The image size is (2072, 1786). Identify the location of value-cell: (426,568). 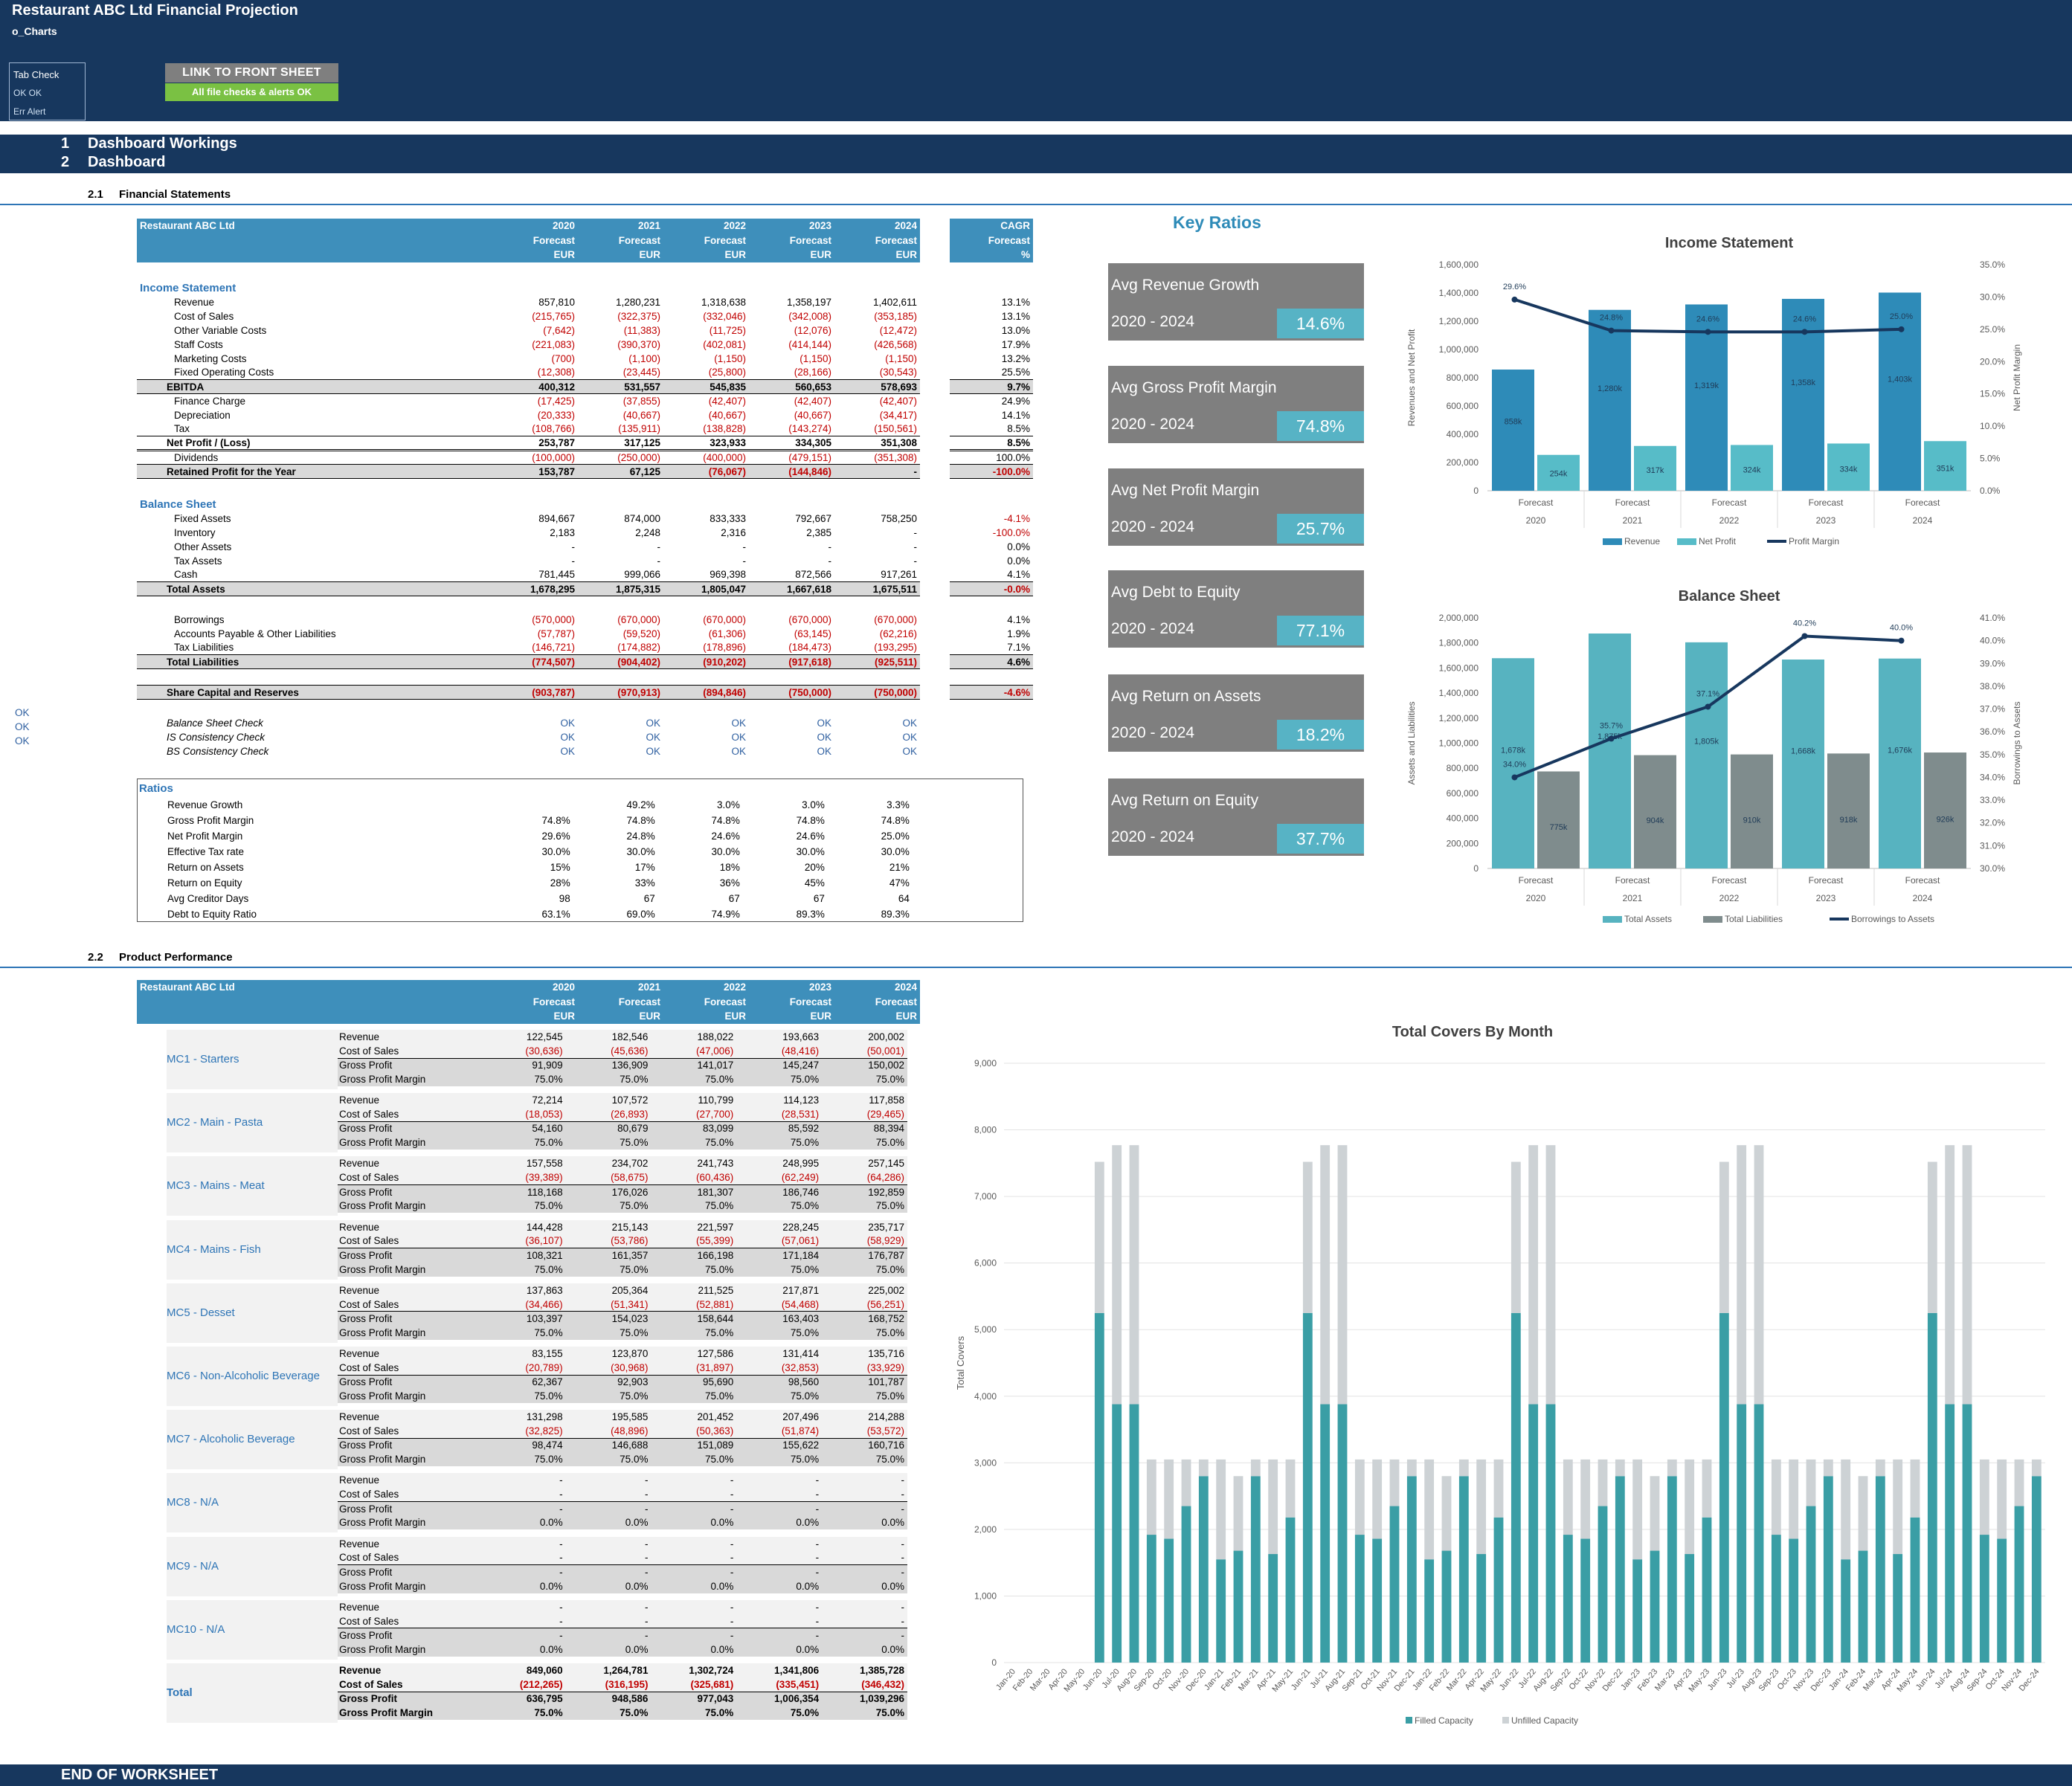
(895, 344).